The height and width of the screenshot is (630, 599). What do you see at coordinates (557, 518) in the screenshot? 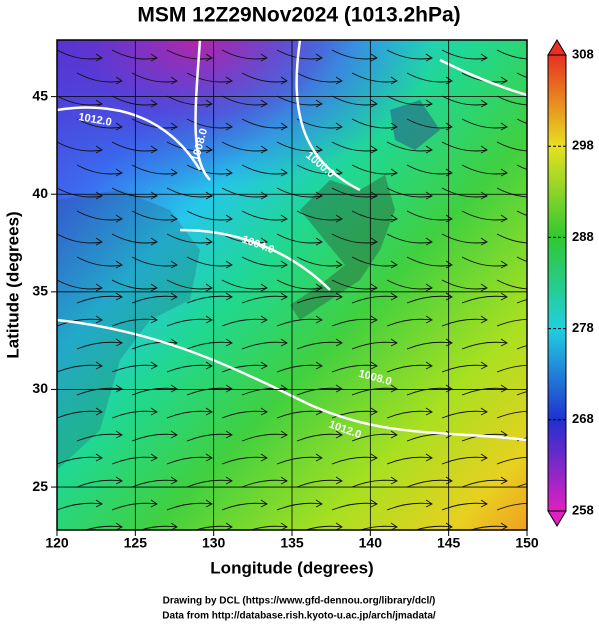
I see `colorbar-min-arrow` at bounding box center [557, 518].